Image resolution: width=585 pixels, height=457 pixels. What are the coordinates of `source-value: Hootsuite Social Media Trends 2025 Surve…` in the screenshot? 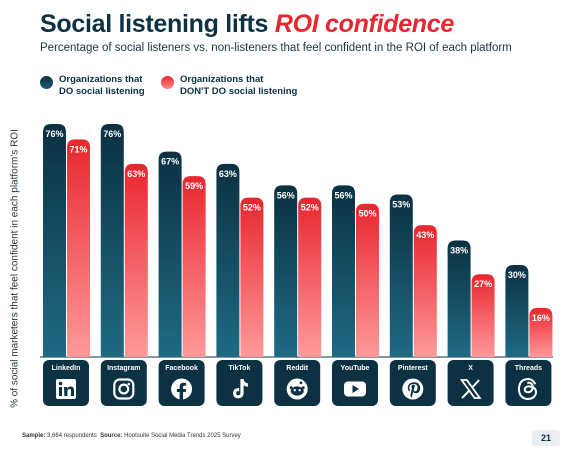 It's located at (181, 436).